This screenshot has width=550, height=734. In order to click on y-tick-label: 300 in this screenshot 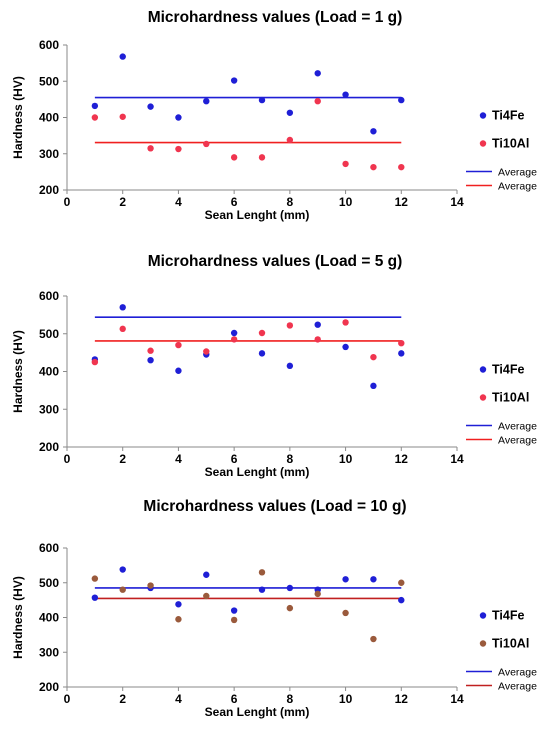, I will do `click(49, 652)`.